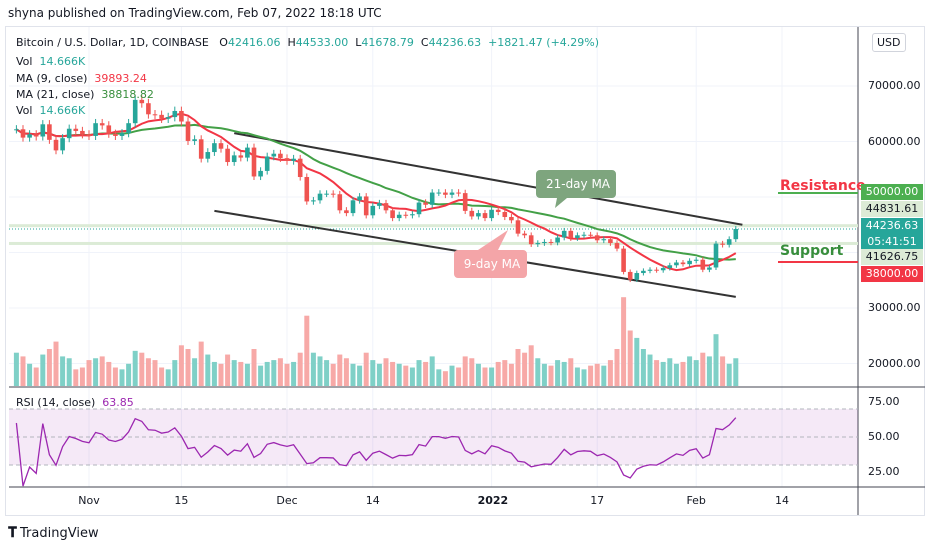  What do you see at coordinates (696, 500) in the screenshot?
I see `time-axis-tick: Feb` at bounding box center [696, 500].